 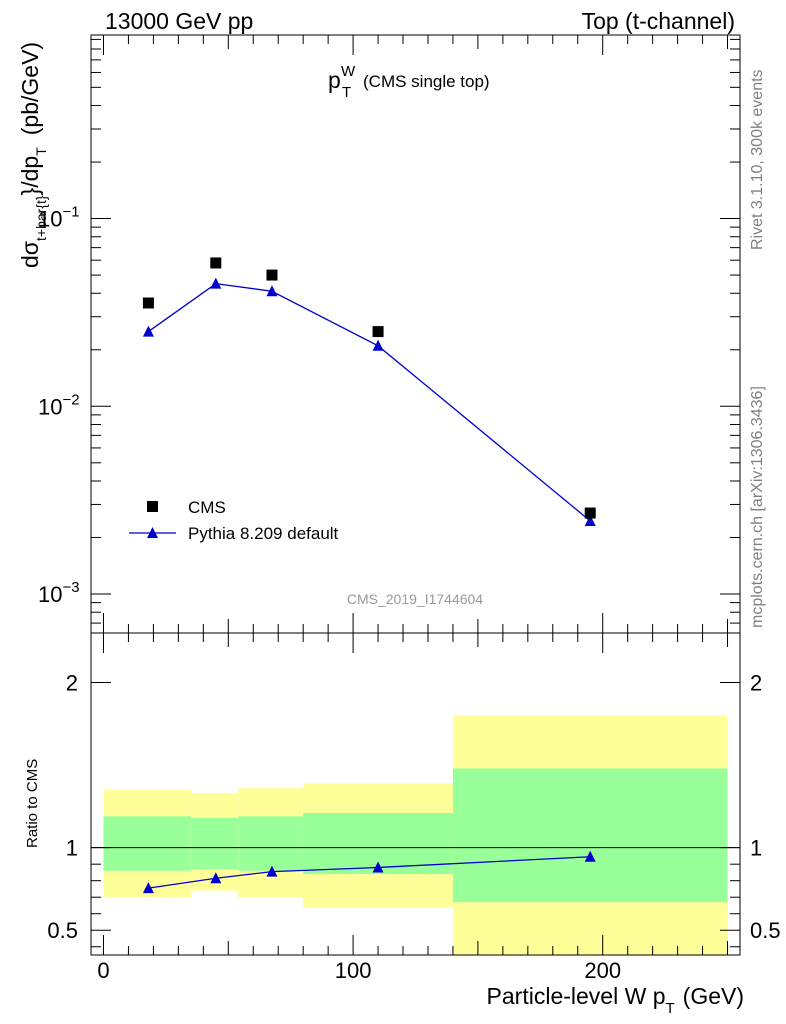 I want to click on title-main: p, so click(x=334, y=80).